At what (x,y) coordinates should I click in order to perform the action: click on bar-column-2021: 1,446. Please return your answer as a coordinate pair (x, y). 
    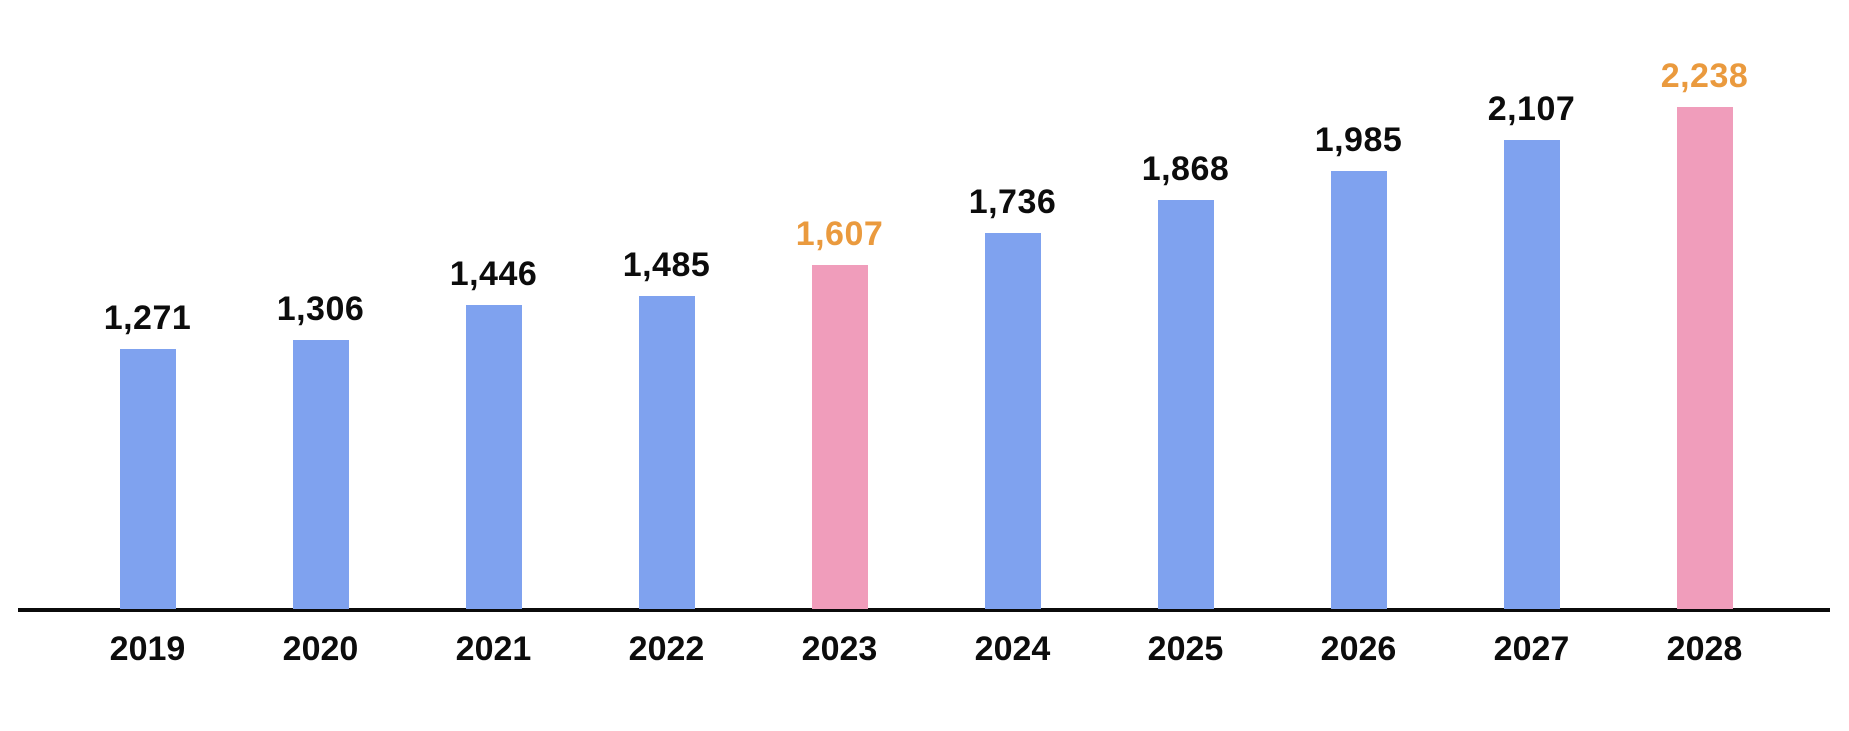
    Looking at the image, I should click on (493, 433).